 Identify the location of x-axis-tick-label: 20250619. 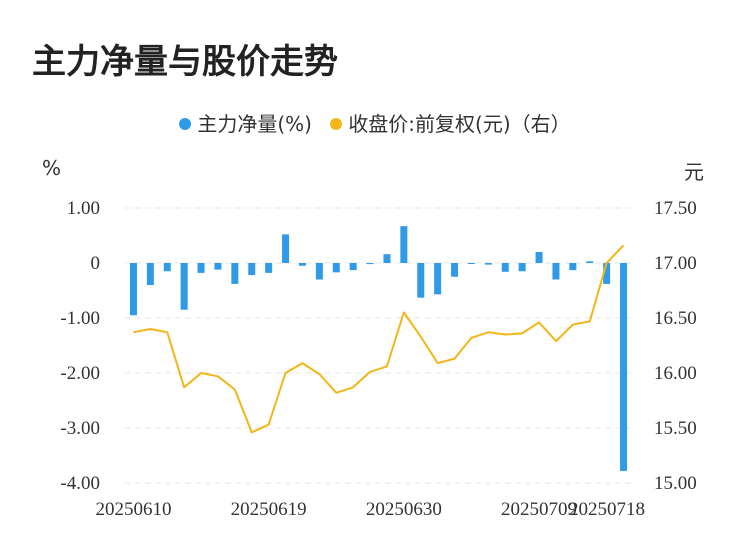
(269, 509).